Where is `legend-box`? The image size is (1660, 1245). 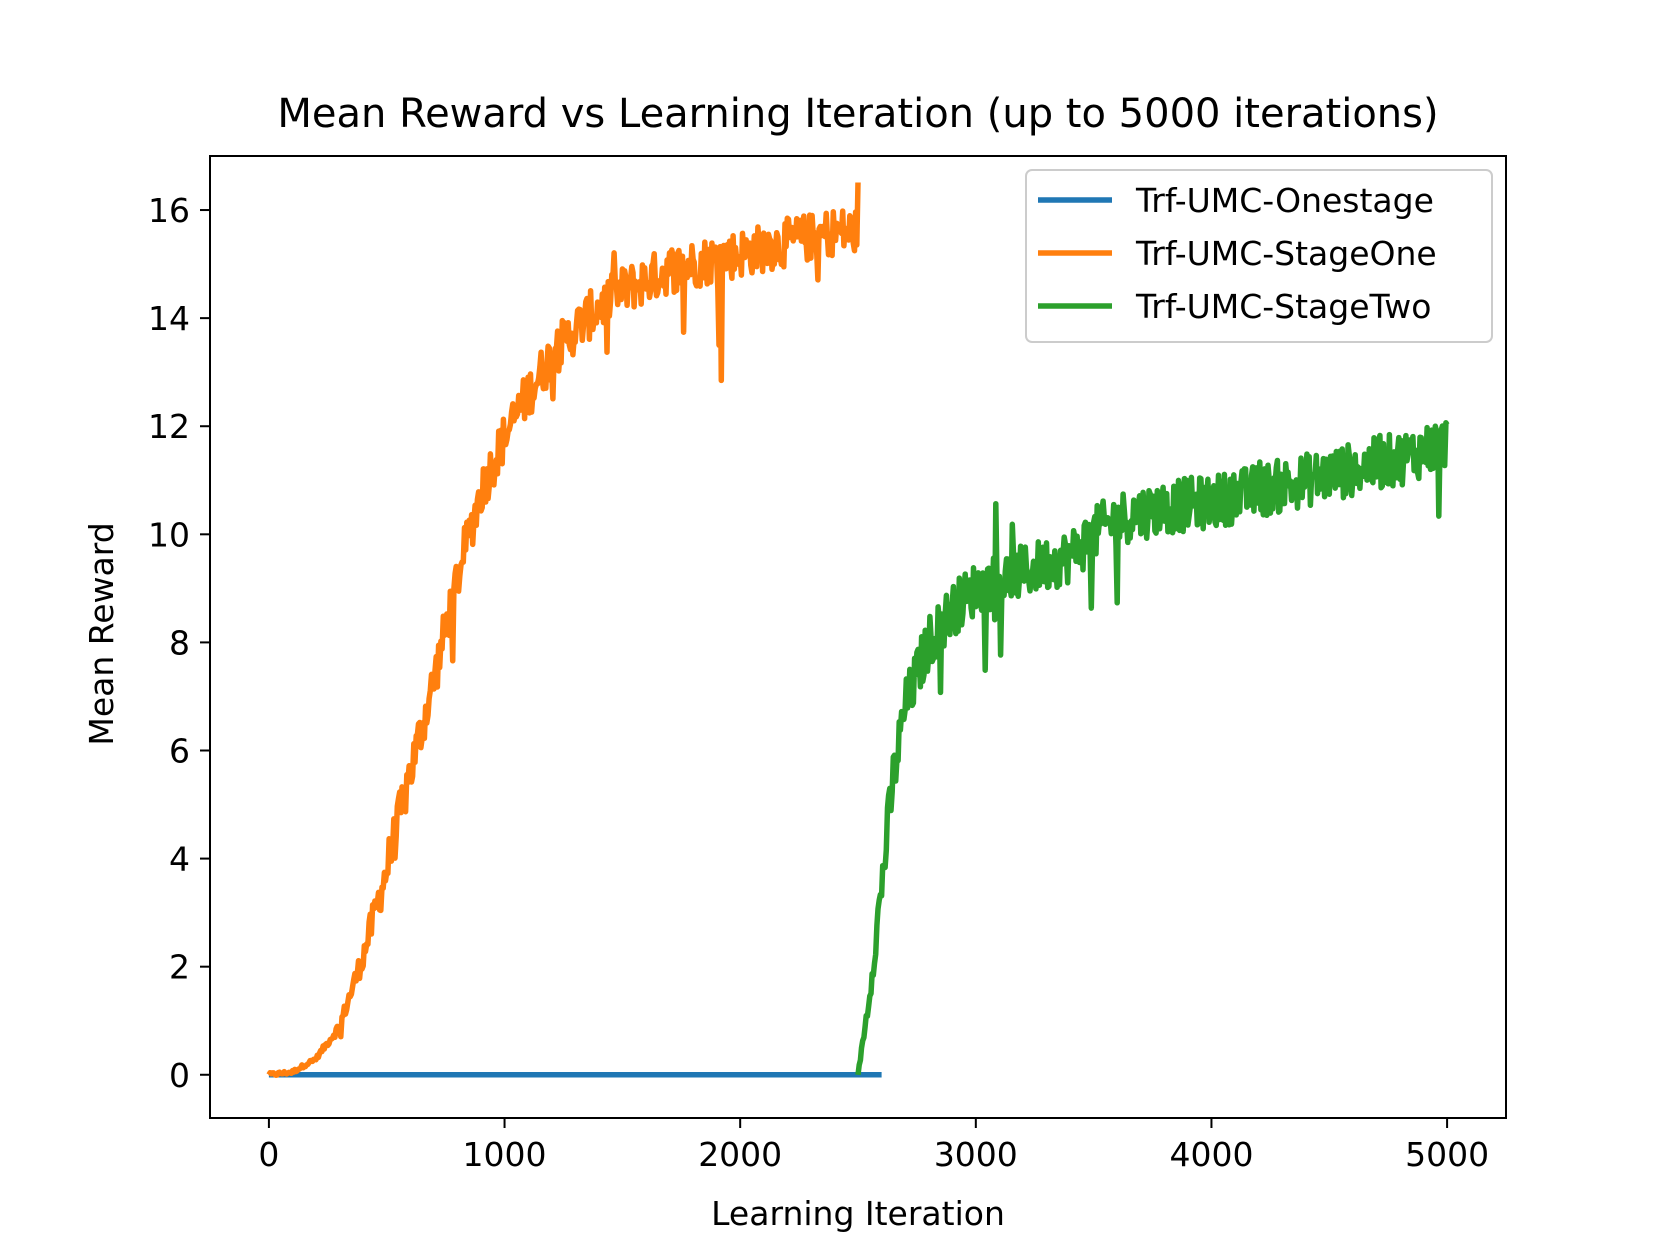 legend-box is located at coordinates (1259, 256).